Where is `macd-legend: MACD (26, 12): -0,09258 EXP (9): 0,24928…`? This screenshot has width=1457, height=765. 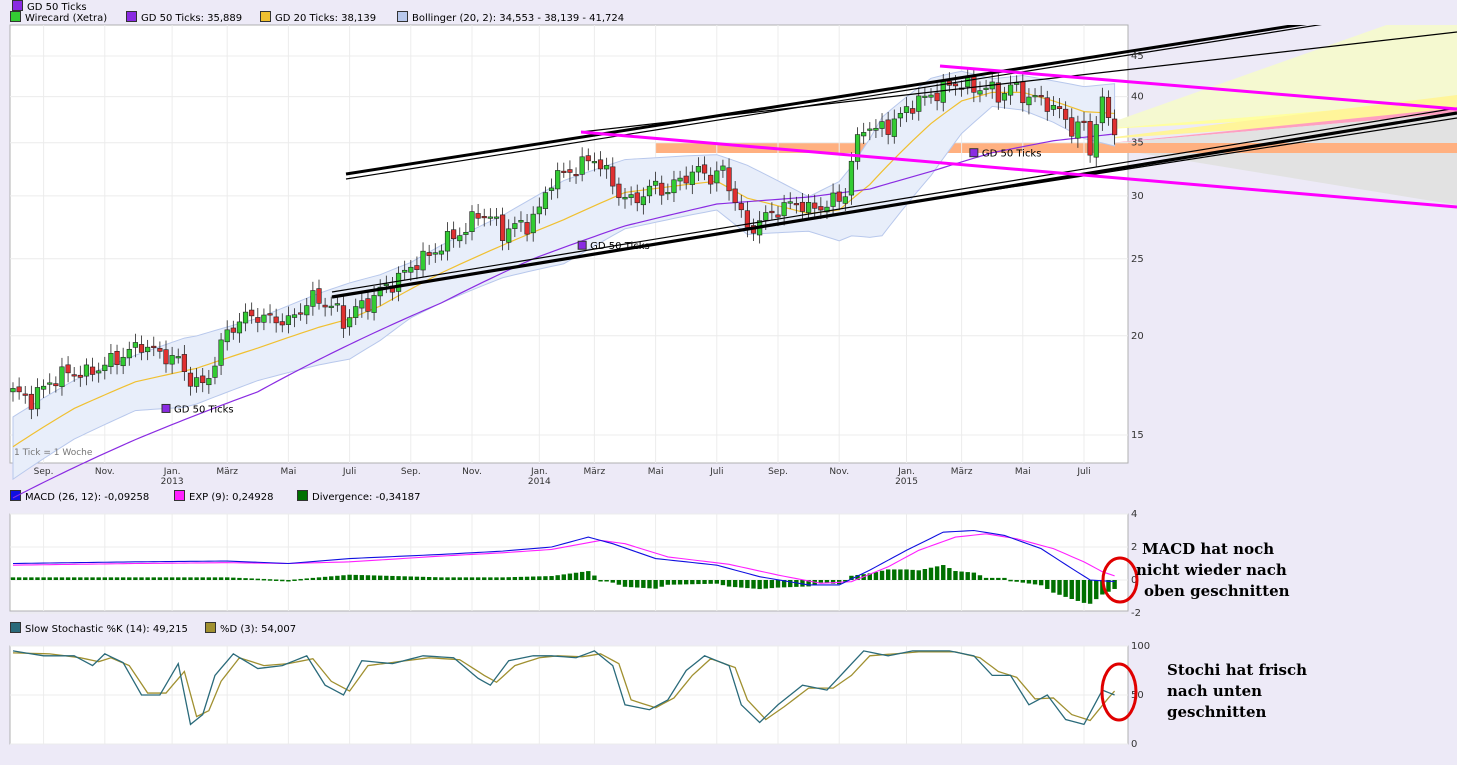
macd-legend: MACD (26, 12): -0,09258 EXP (9): 0,24928… is located at coordinates (450, 496).